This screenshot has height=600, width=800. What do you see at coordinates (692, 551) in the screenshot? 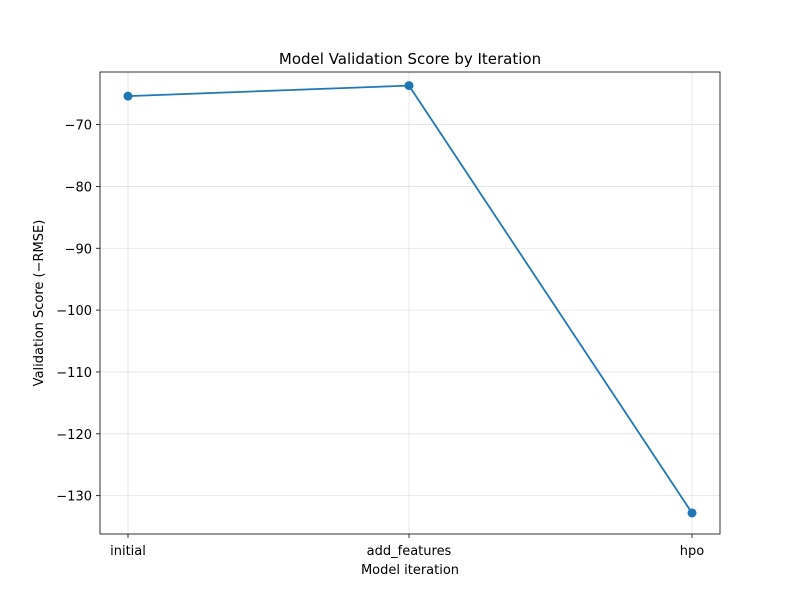
I see `x-tick-label: hpo` at bounding box center [692, 551].